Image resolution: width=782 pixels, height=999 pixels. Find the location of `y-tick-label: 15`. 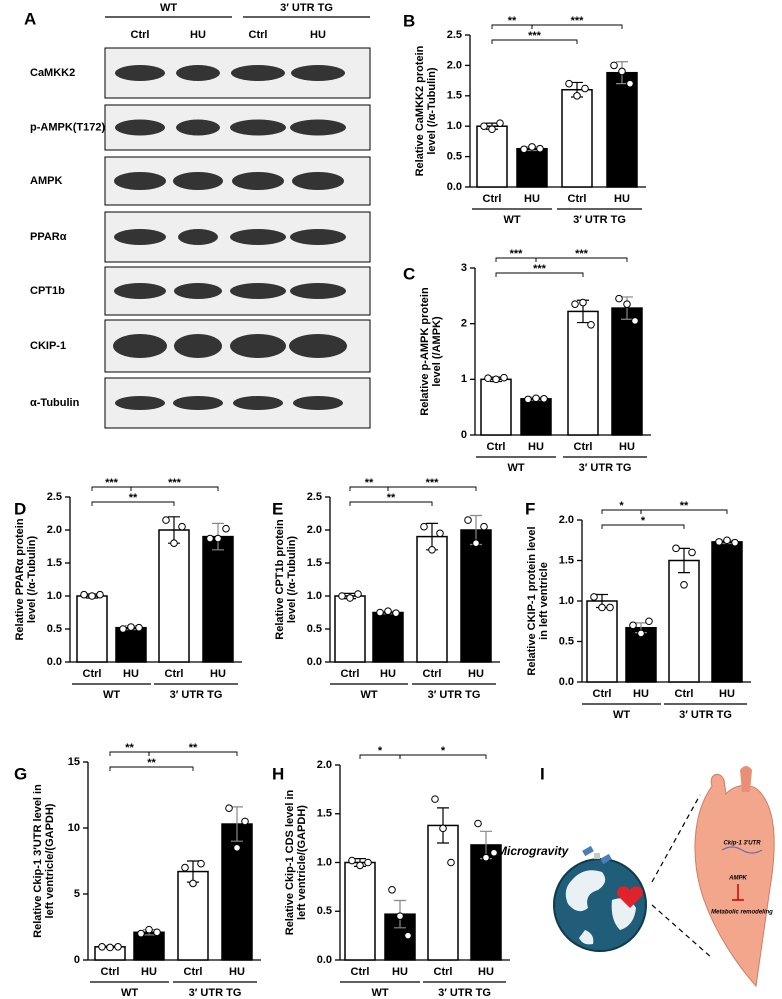

y-tick-label: 15 is located at coordinates (74, 762).